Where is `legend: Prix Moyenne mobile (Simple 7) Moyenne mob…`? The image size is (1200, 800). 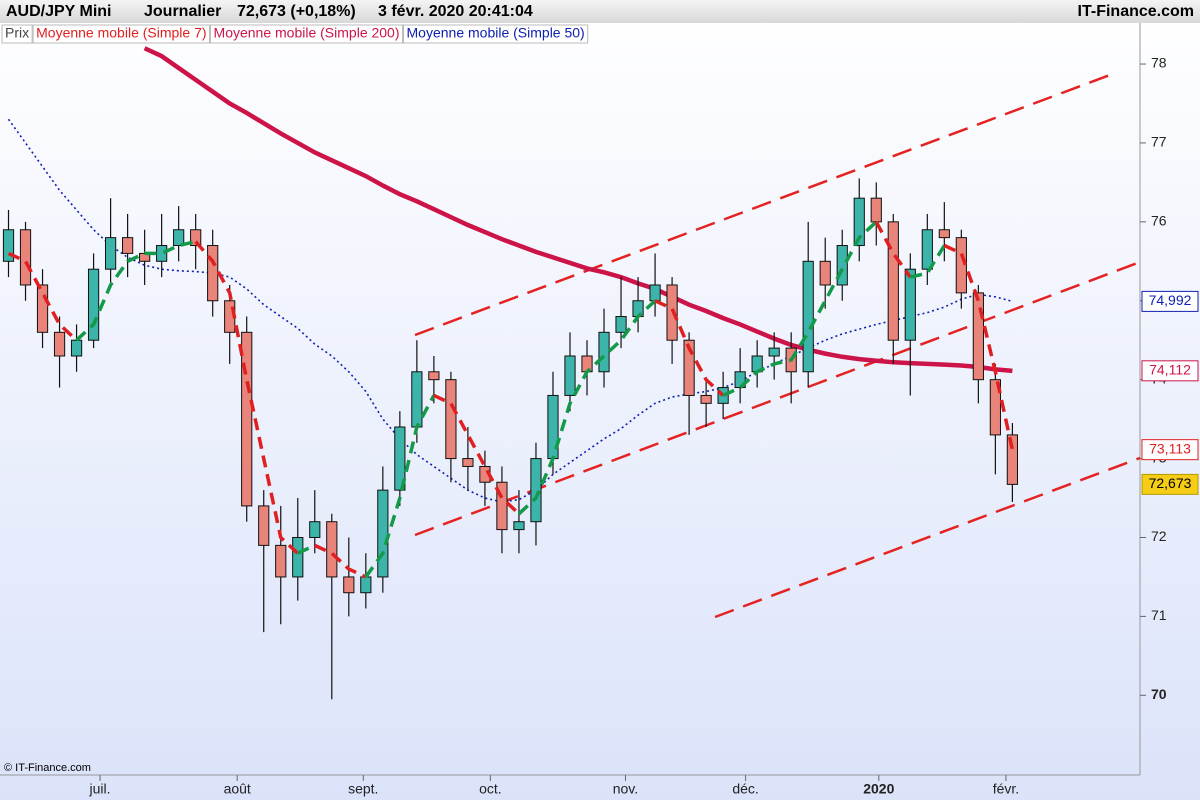 legend: Prix Moyenne mobile (Simple 7) Moyenne mob… is located at coordinates (295, 34).